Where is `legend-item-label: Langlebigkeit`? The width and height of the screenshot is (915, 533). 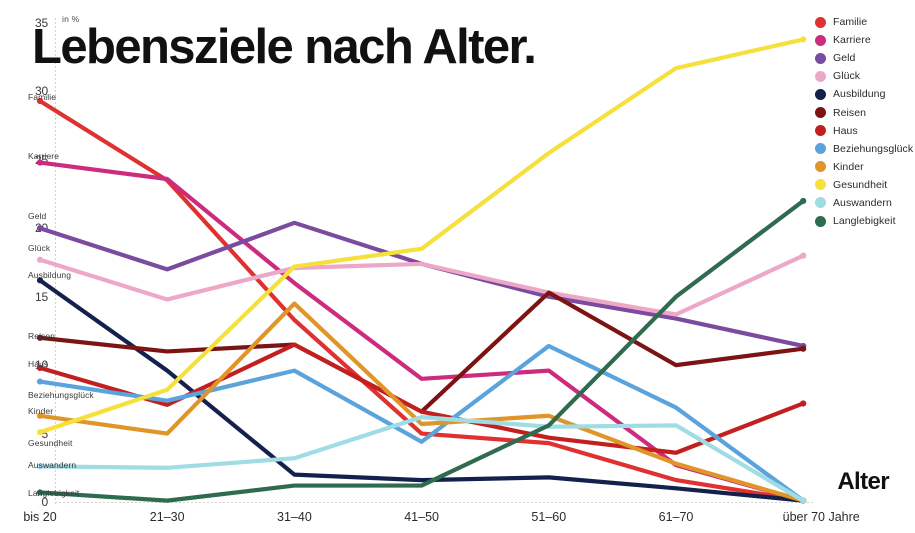
legend-item-label: Langlebigkeit is located at coordinates (864, 221).